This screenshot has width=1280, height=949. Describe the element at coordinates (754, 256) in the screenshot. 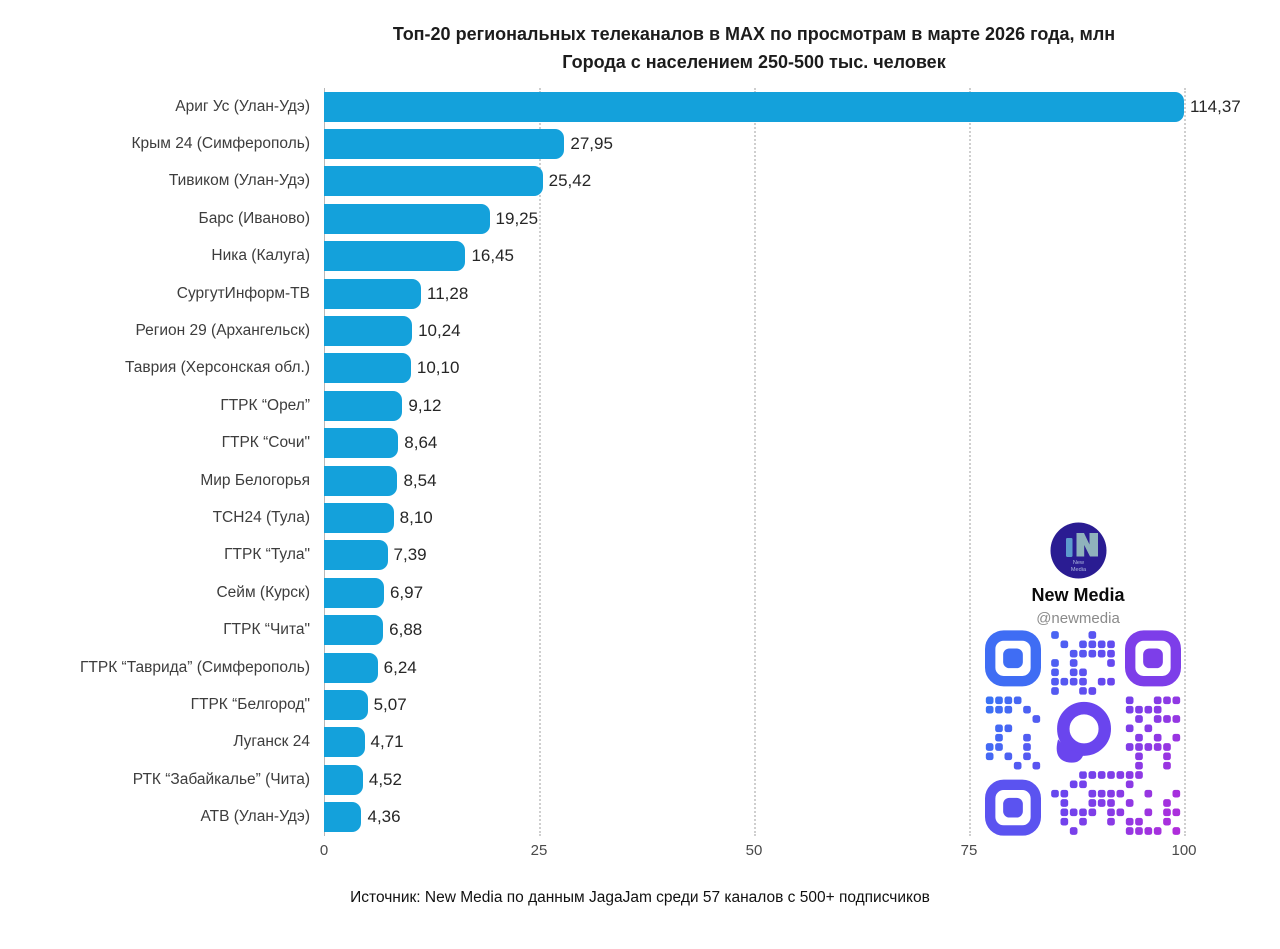

I see `bar-track: 16,45` at that location.